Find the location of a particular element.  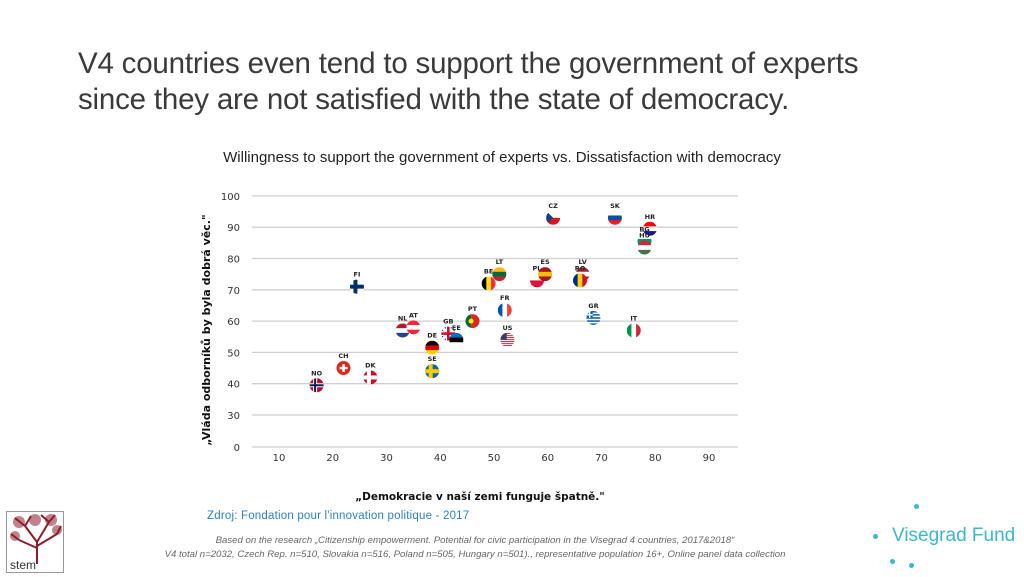

x-tick-label: 70 is located at coordinates (601, 458).